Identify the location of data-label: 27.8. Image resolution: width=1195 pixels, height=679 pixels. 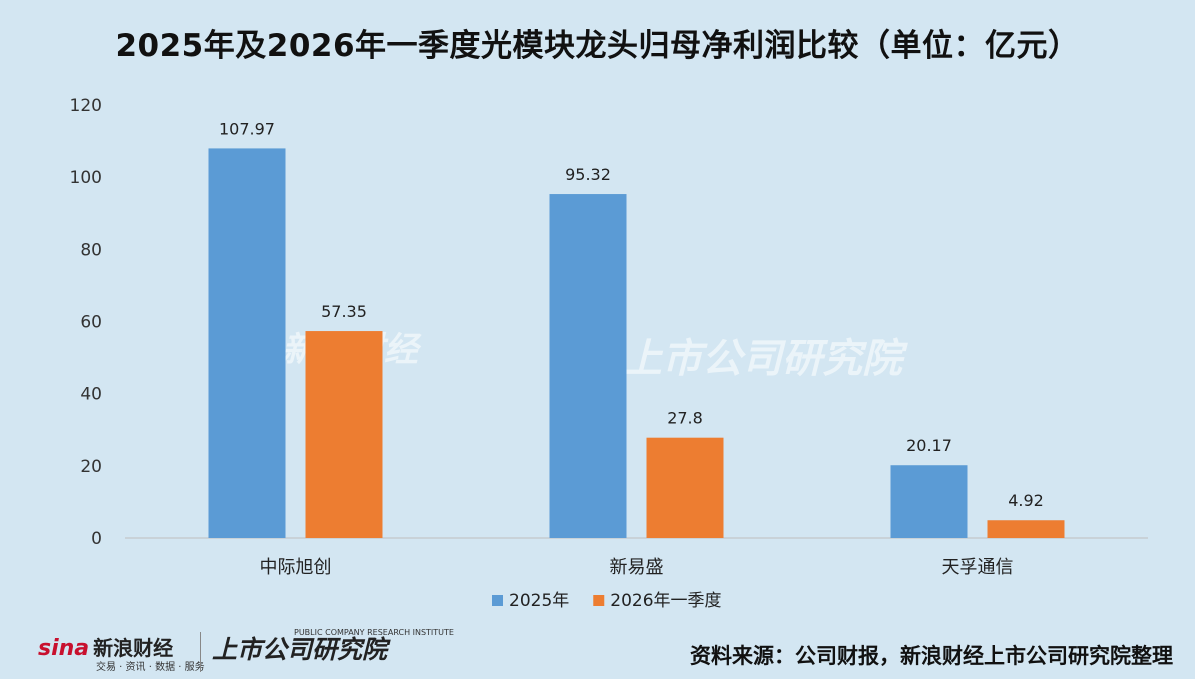
(685, 418).